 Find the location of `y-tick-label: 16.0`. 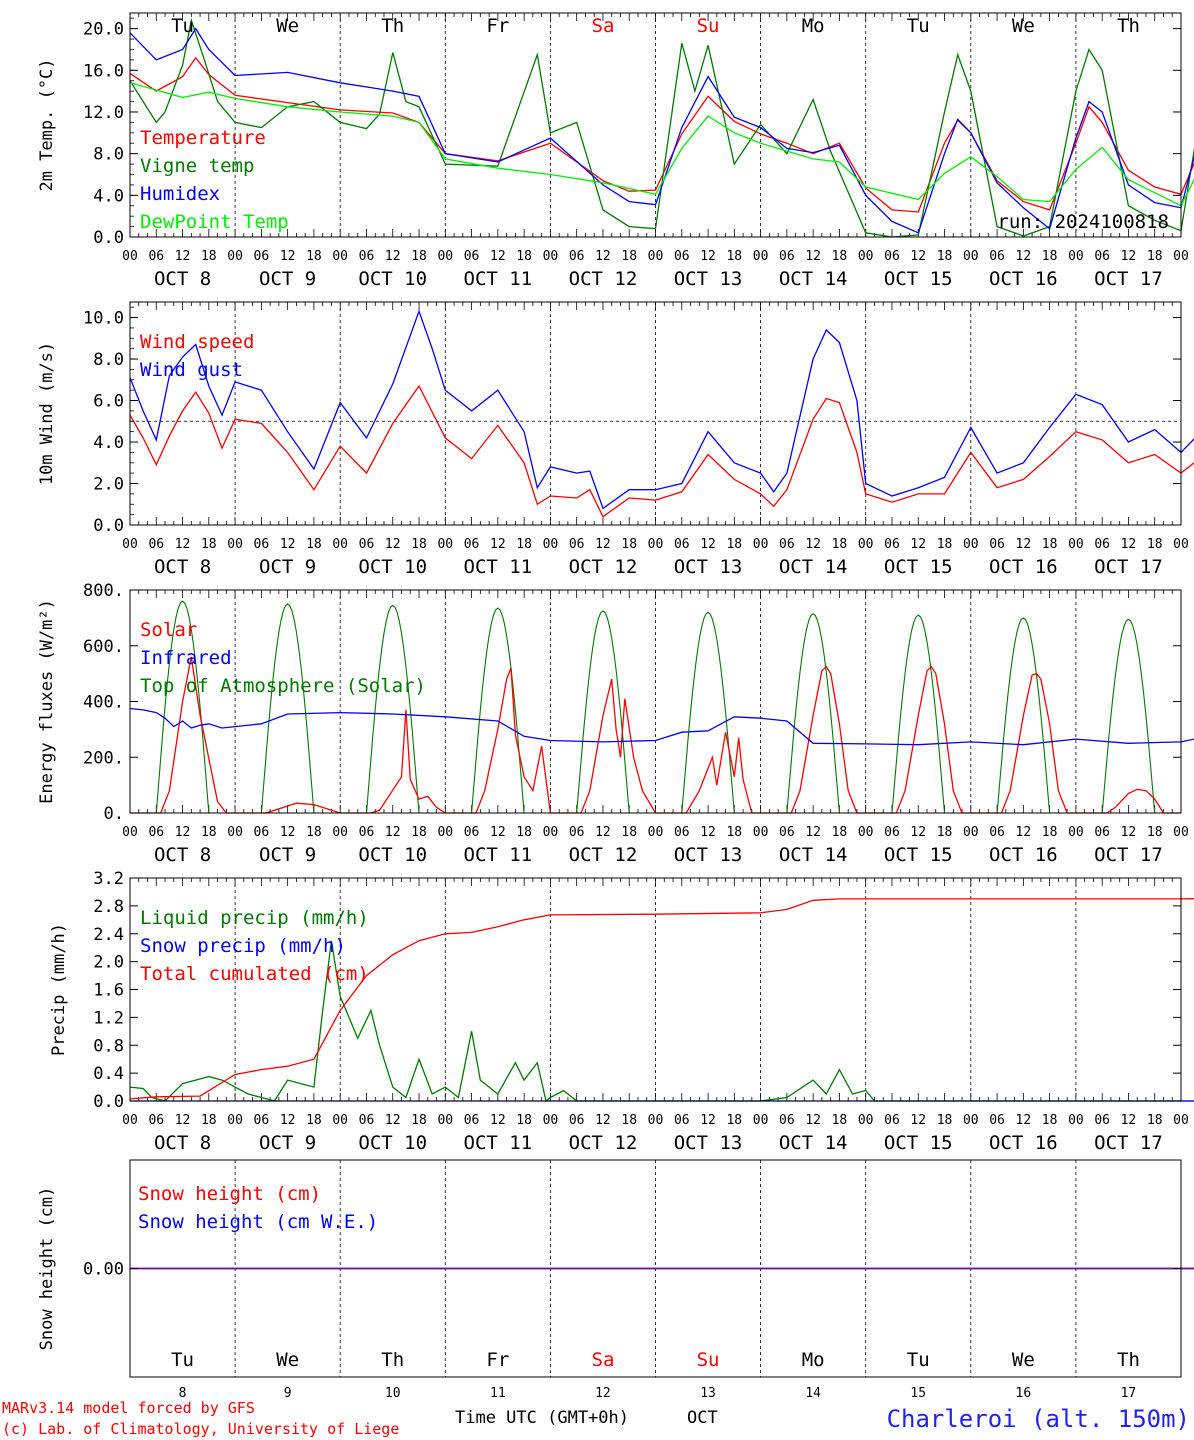

y-tick-label: 16.0 is located at coordinates (103, 71).